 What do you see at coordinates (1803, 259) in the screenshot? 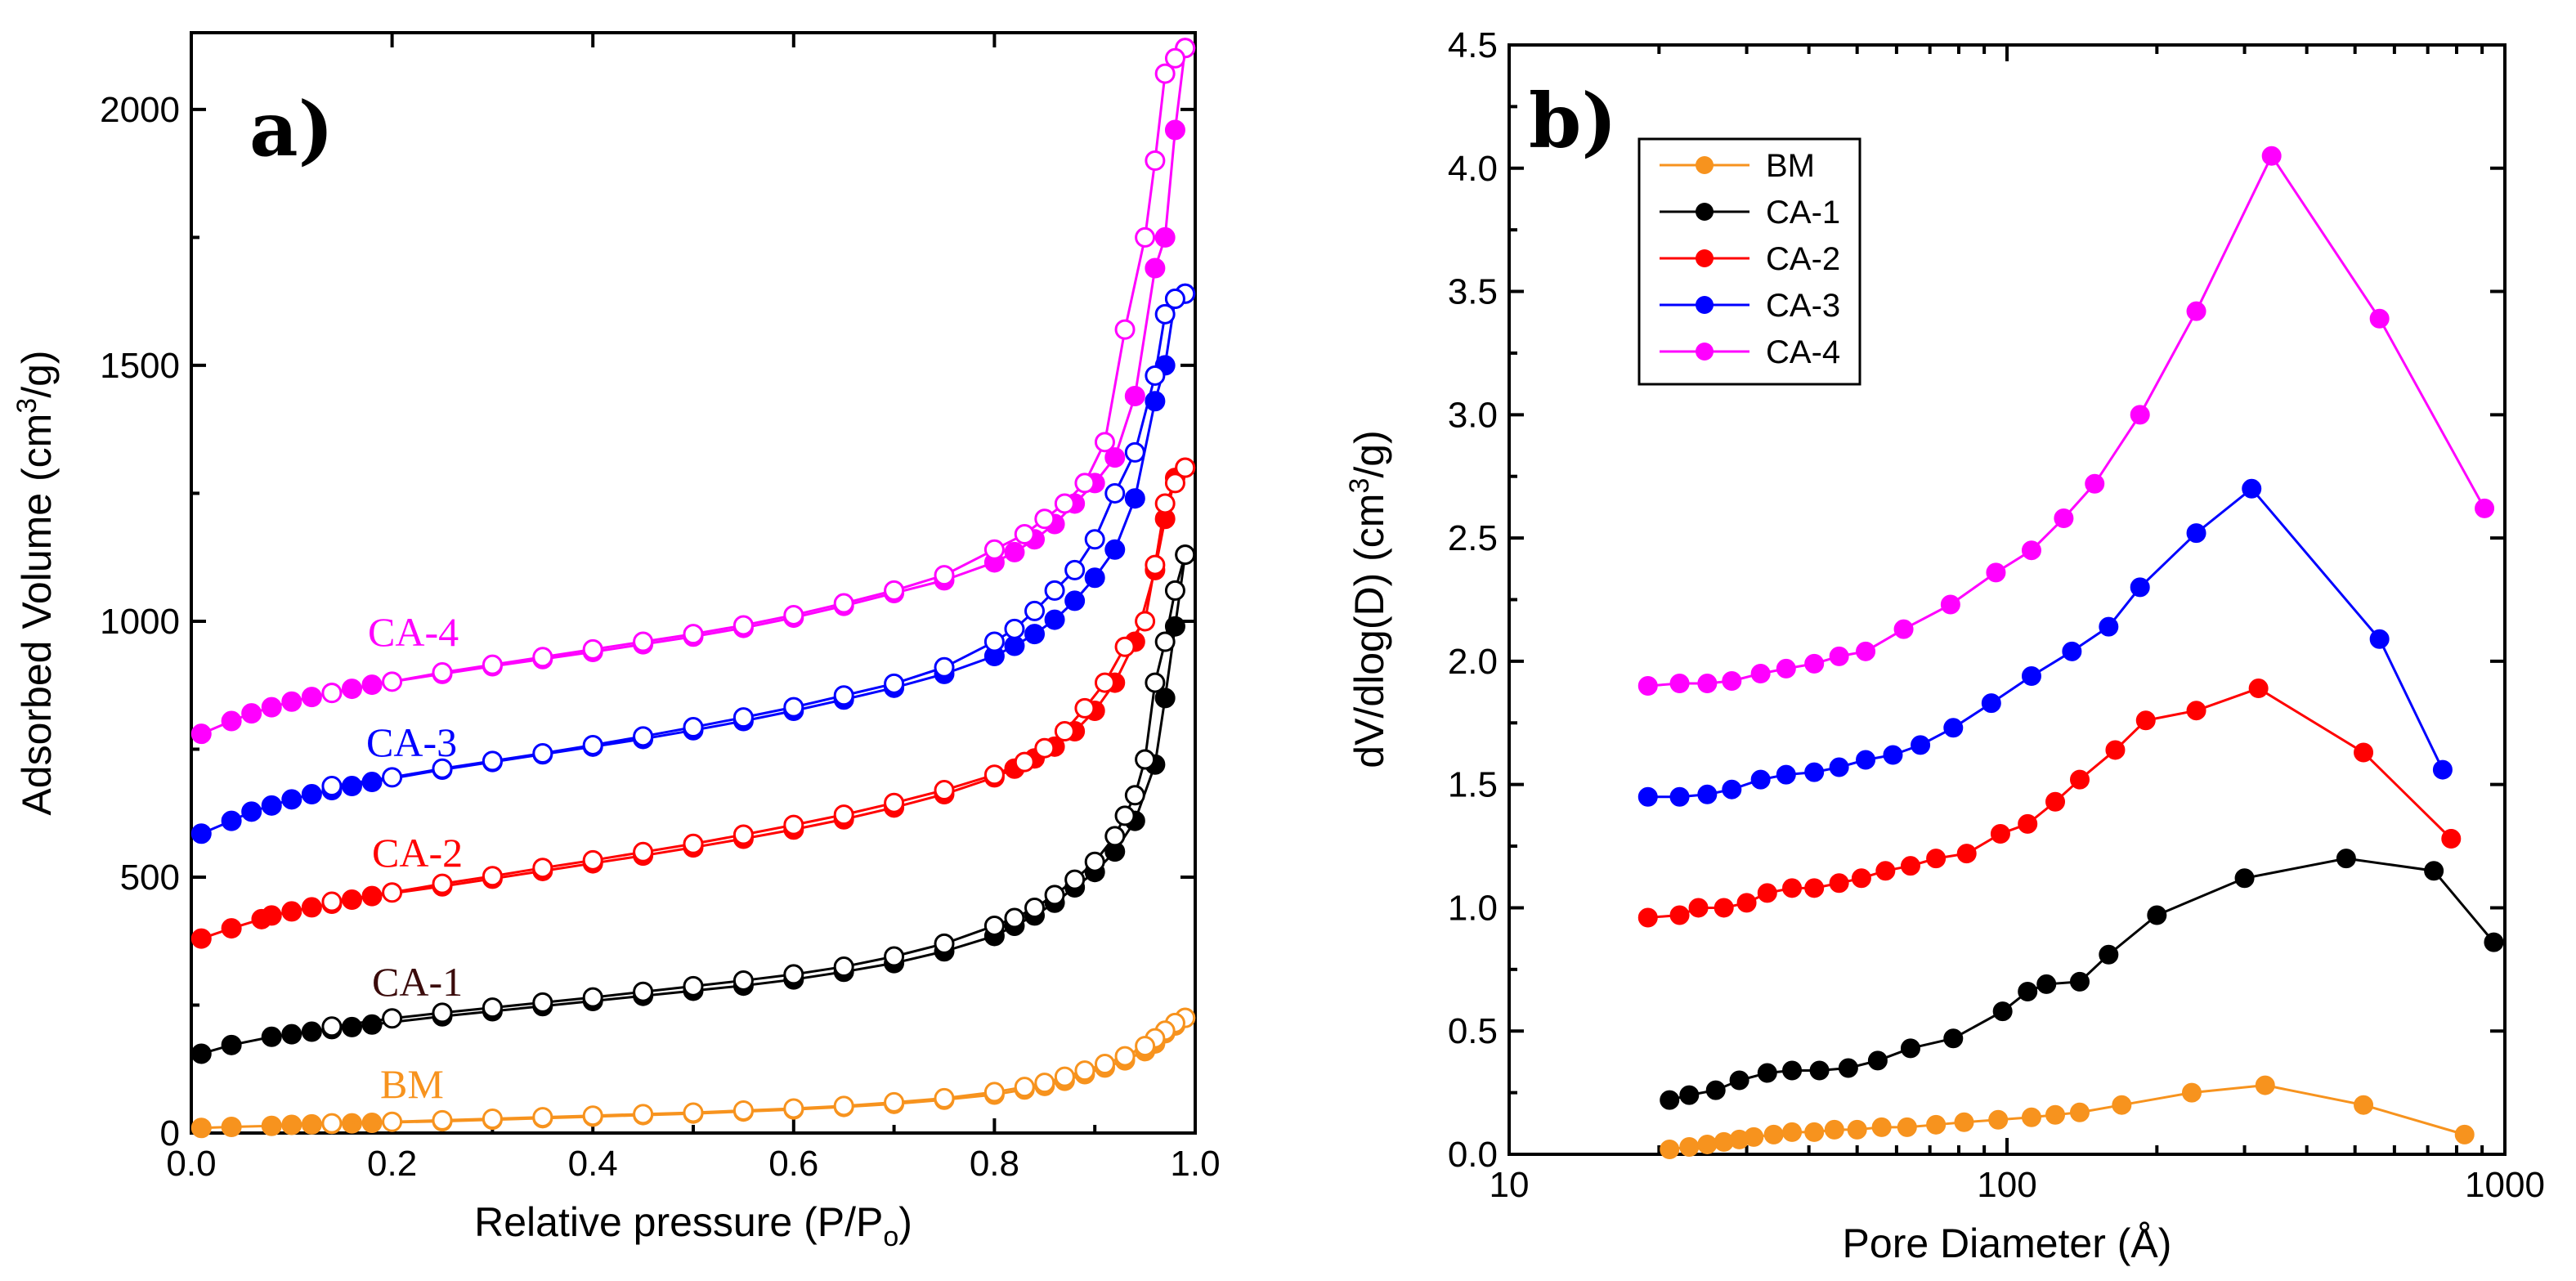
I see `legend-label: CA-2` at bounding box center [1803, 259].